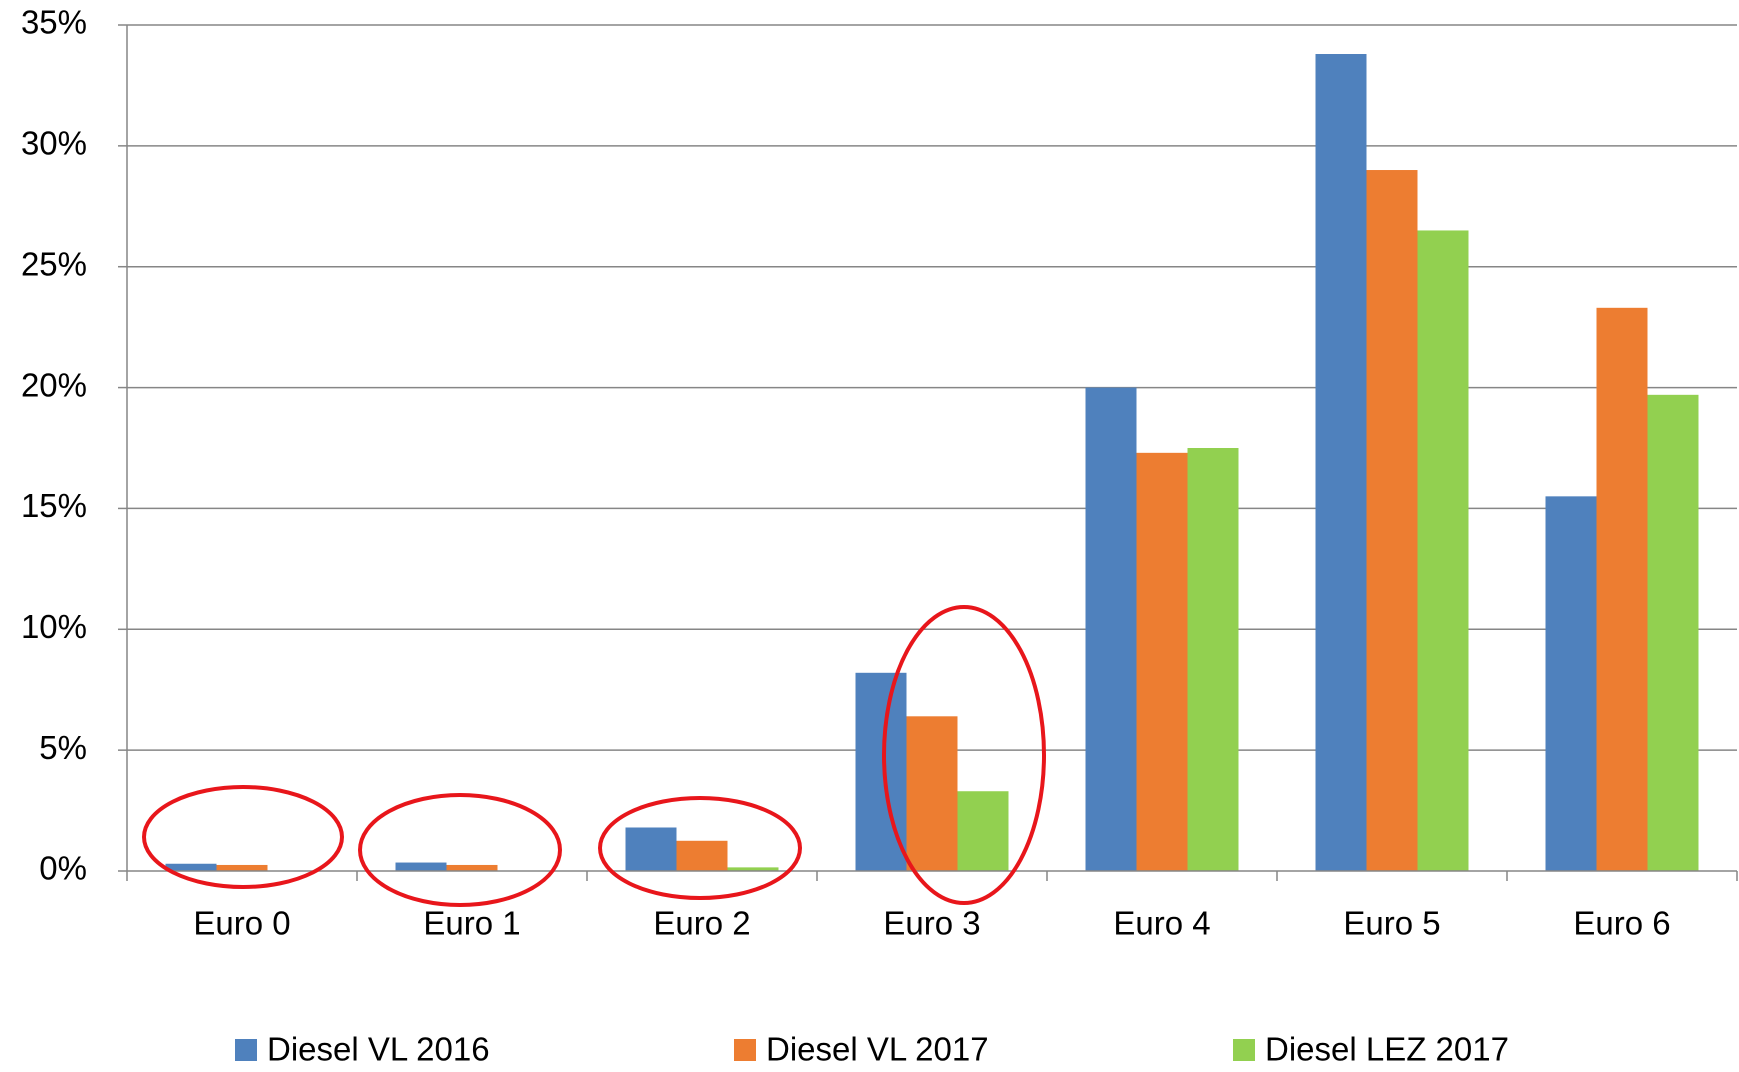  Describe the element at coordinates (63, 868) in the screenshot. I see `y-tick-label: 0%` at that location.